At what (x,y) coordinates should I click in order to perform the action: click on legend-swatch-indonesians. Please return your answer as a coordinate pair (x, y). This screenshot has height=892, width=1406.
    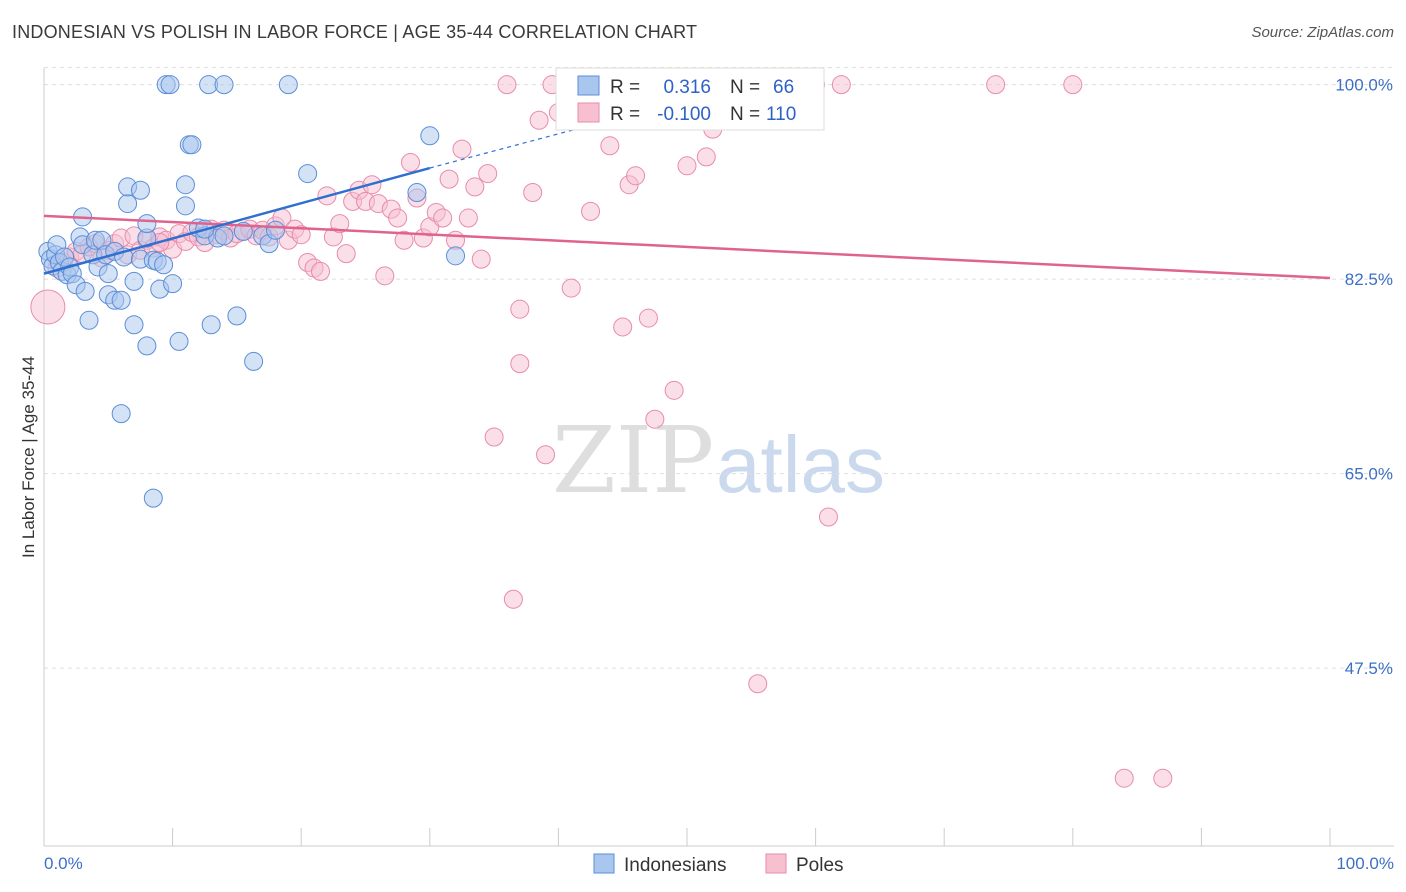
    Looking at the image, I should click on (588, 85).